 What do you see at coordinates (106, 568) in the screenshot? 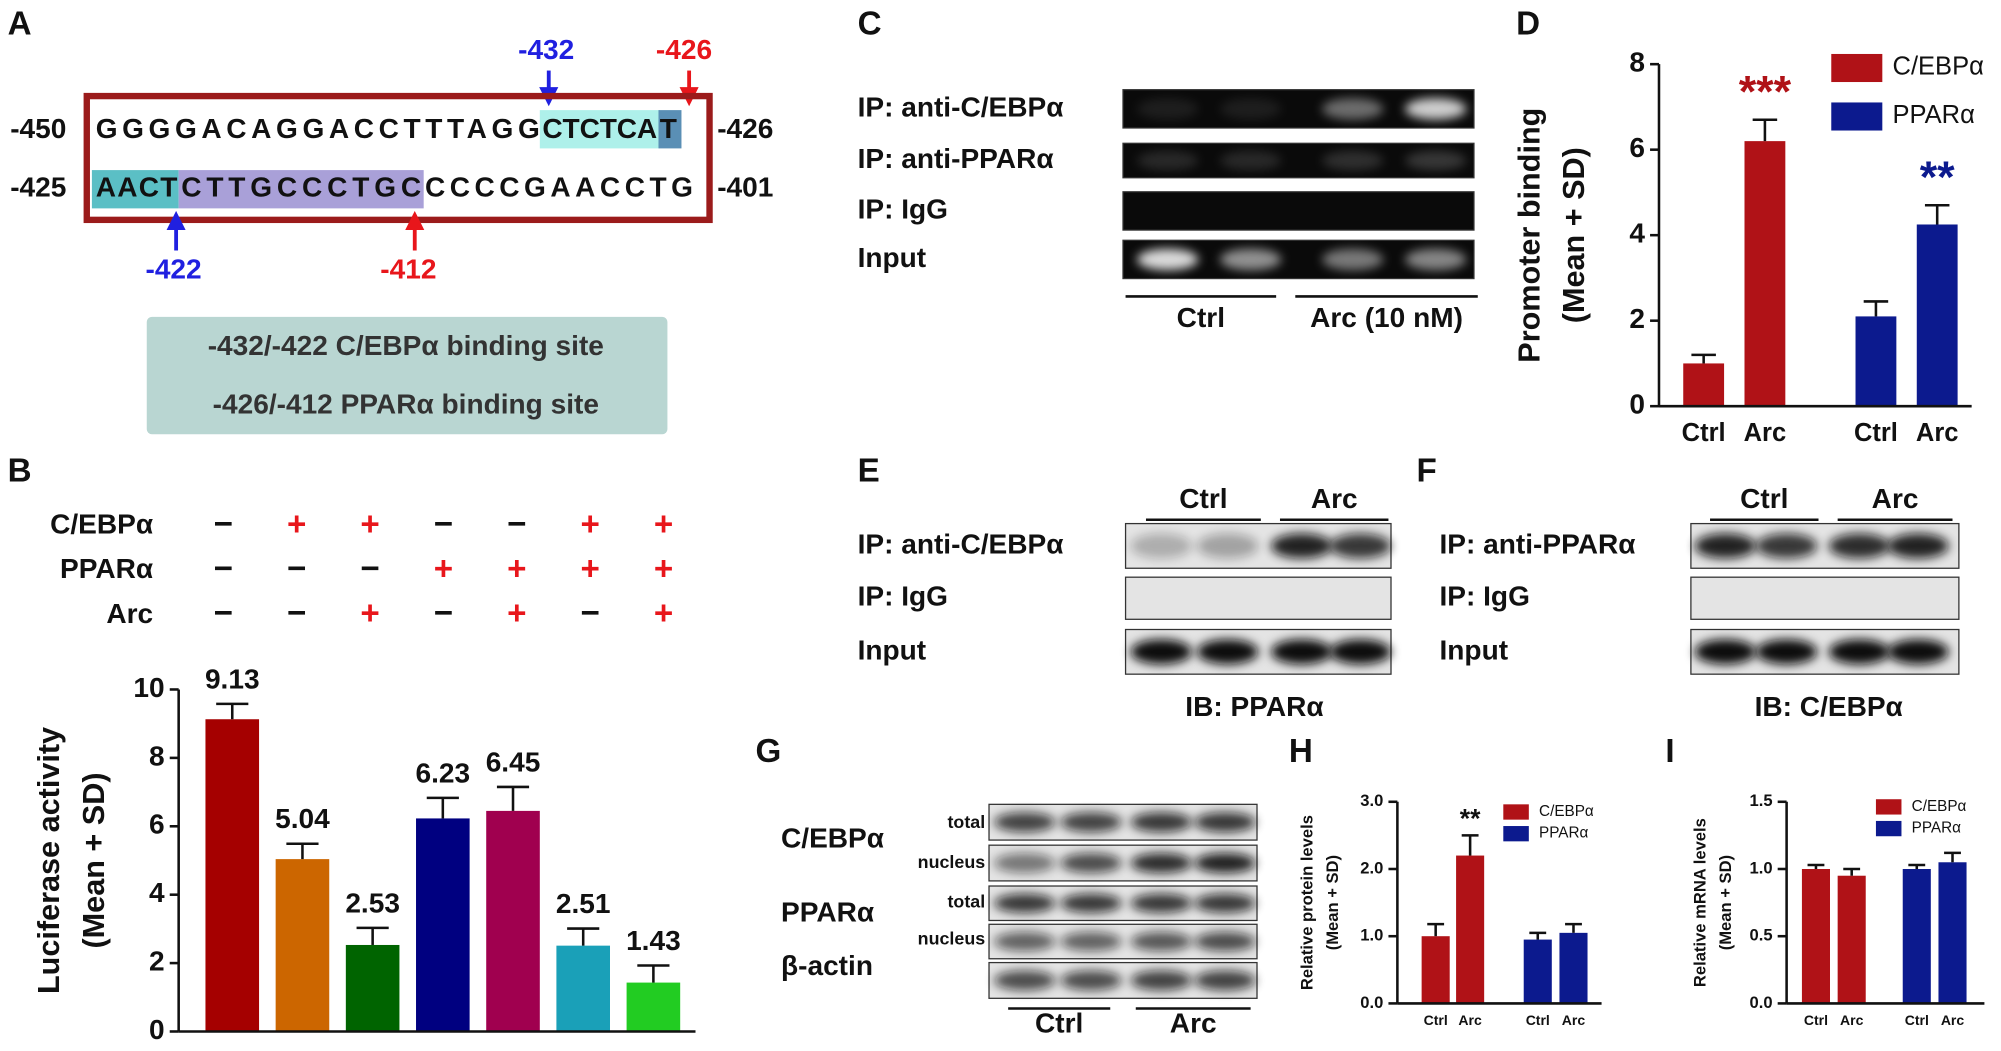
I see `condition-label: PPARα` at bounding box center [106, 568].